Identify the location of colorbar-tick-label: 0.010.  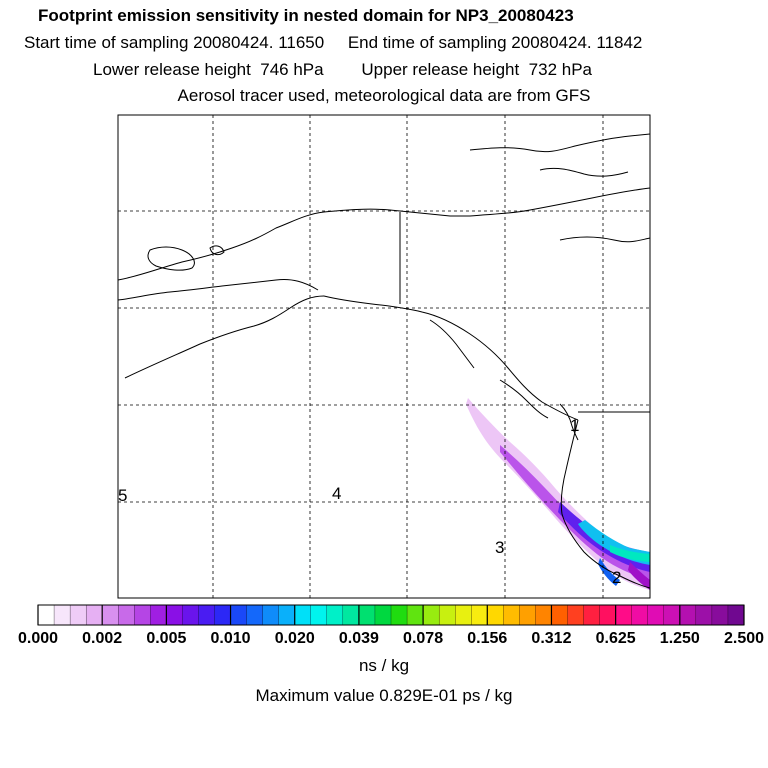
(230, 638).